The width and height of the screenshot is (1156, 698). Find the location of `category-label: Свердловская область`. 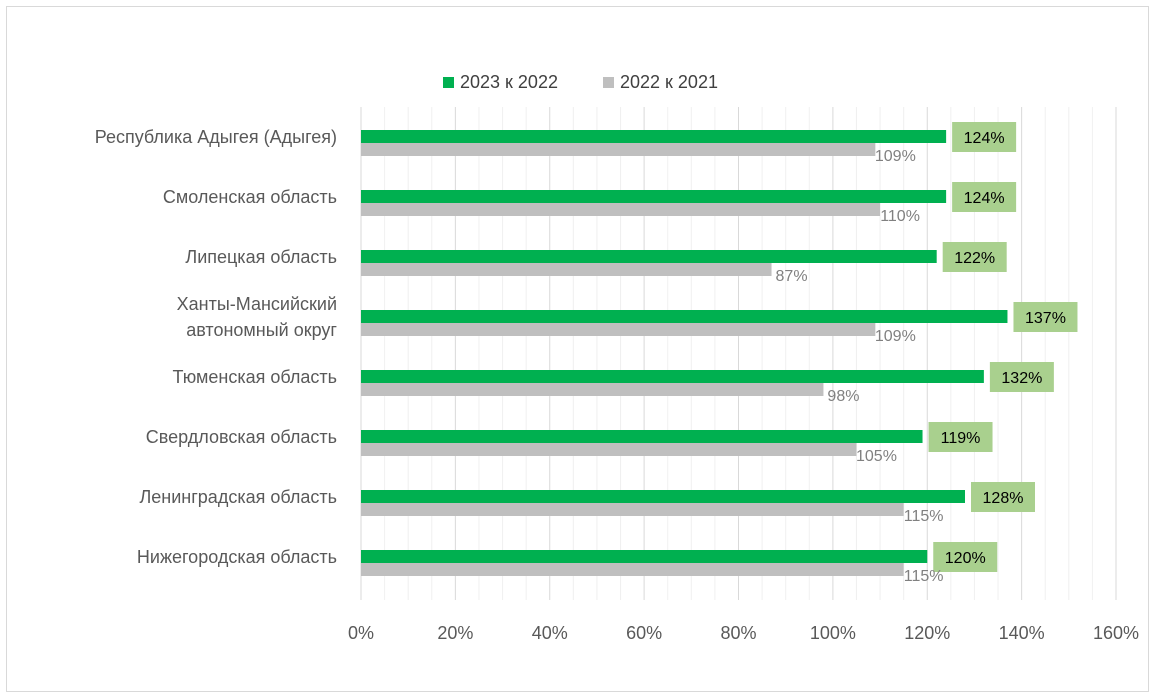

category-label: Свердловская область is located at coordinates (241, 437).